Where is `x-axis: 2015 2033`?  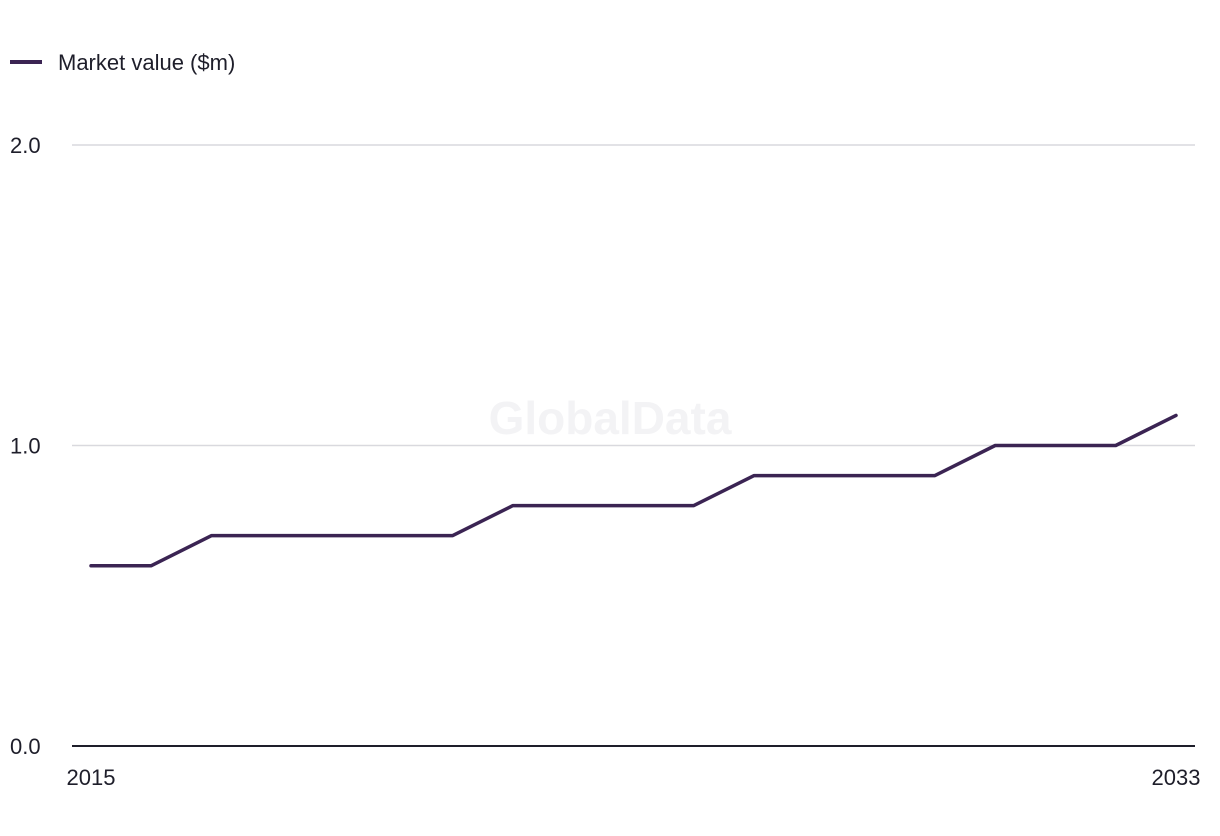 x-axis: 2015 2033 is located at coordinates (634, 777).